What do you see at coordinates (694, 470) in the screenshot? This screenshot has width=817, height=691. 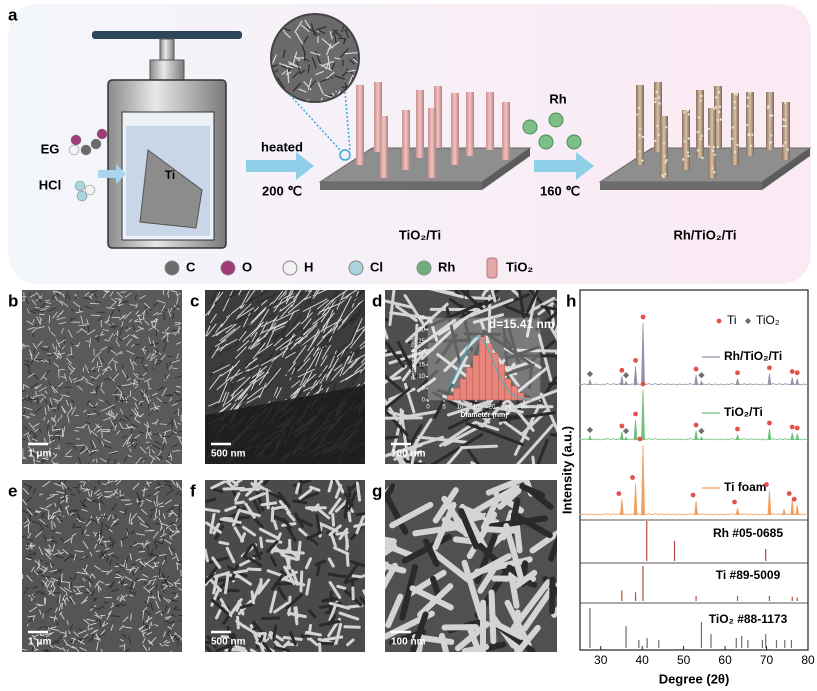 I see `plot-frame` at bounding box center [694, 470].